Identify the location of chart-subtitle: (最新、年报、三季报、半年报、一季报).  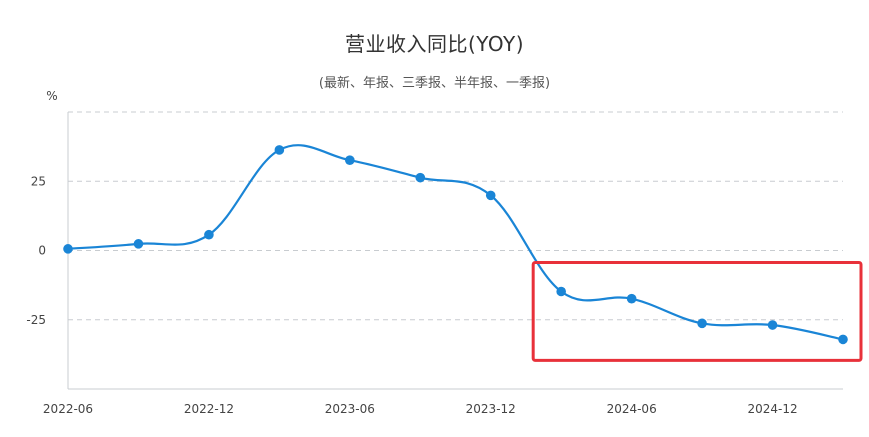
(434, 83).